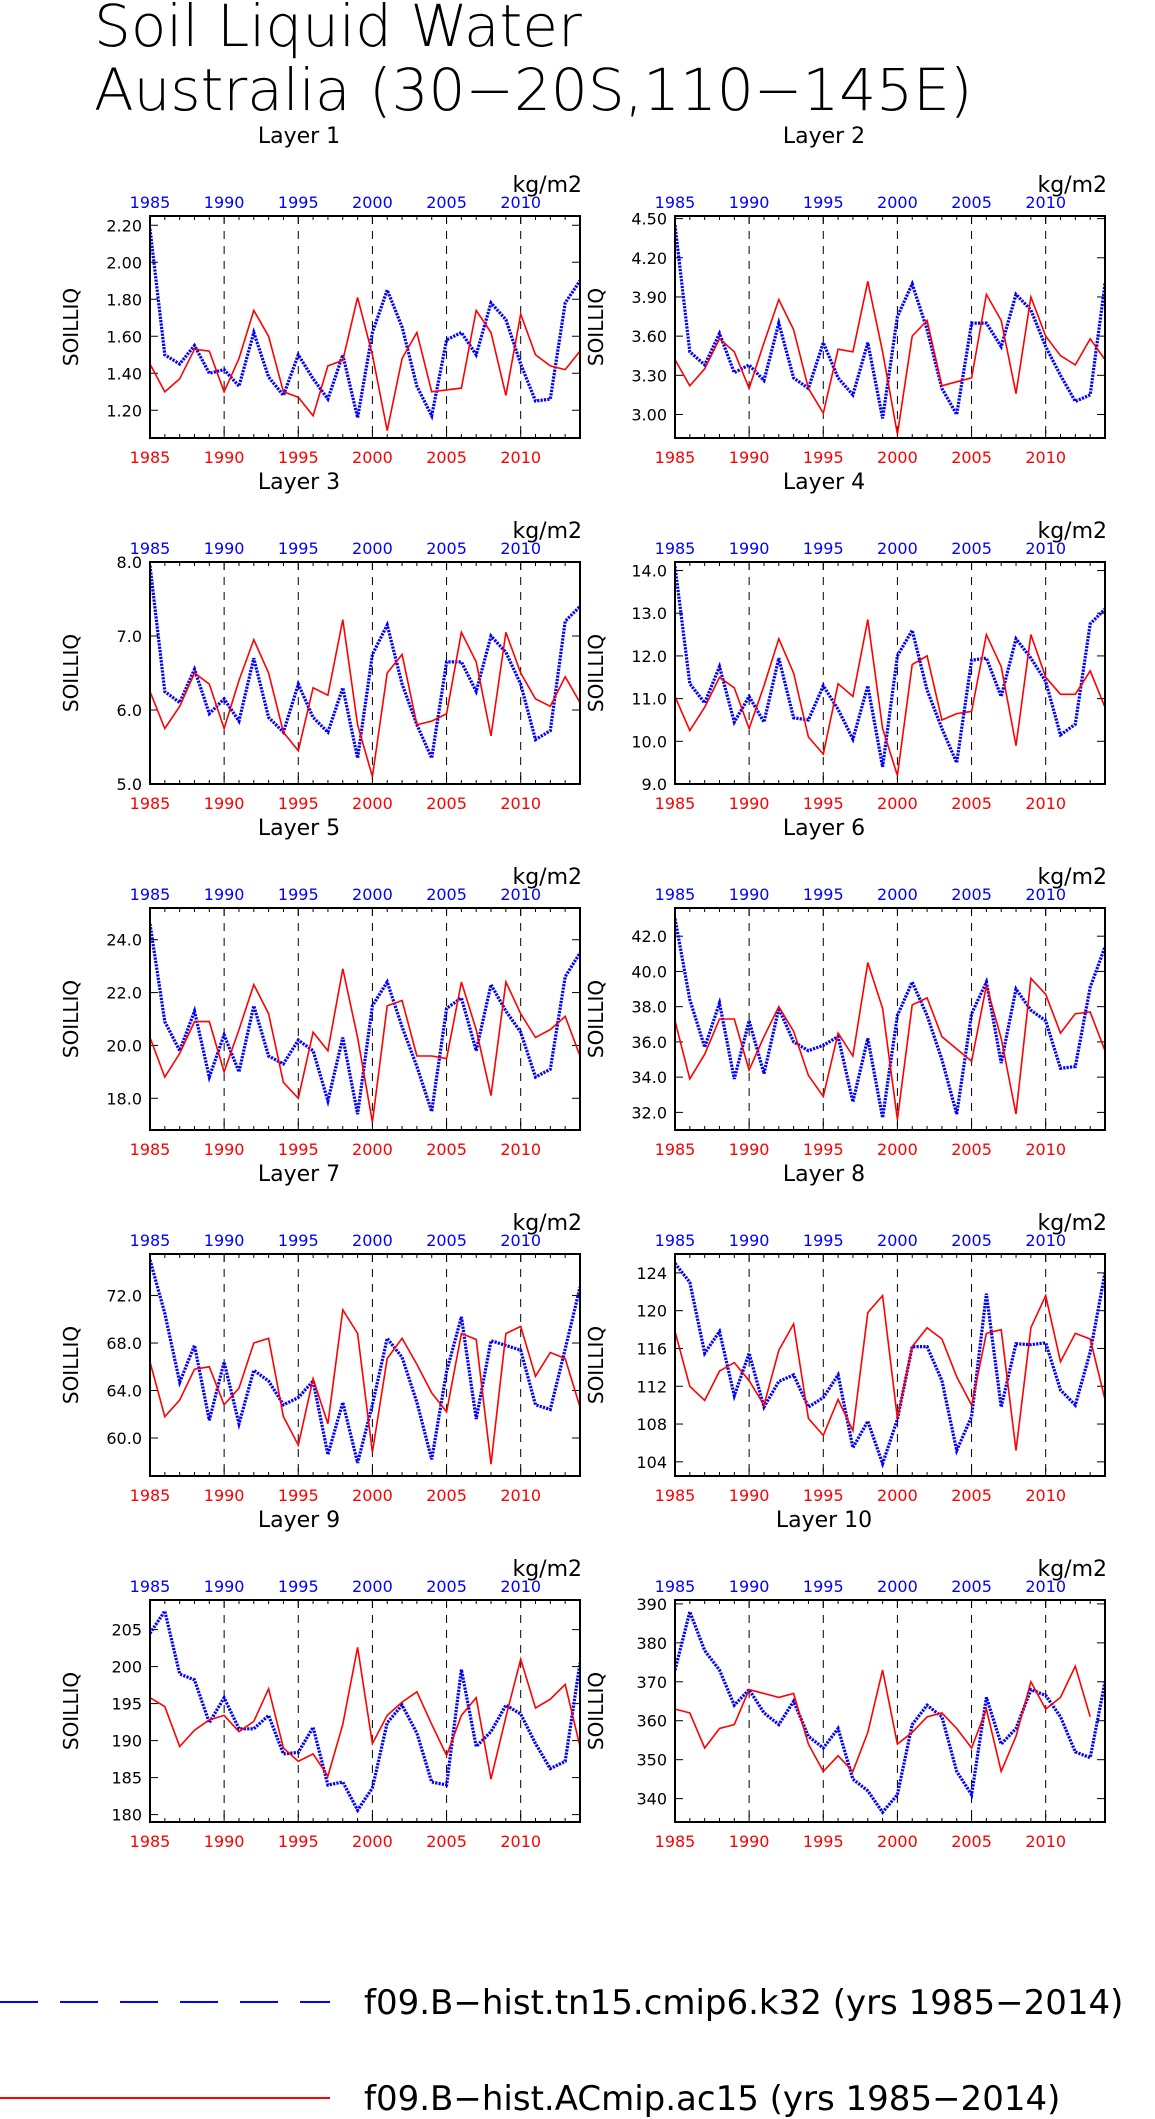 The width and height of the screenshot is (1155, 2119). I want to click on y-tick-label: 6.0, so click(129, 710).